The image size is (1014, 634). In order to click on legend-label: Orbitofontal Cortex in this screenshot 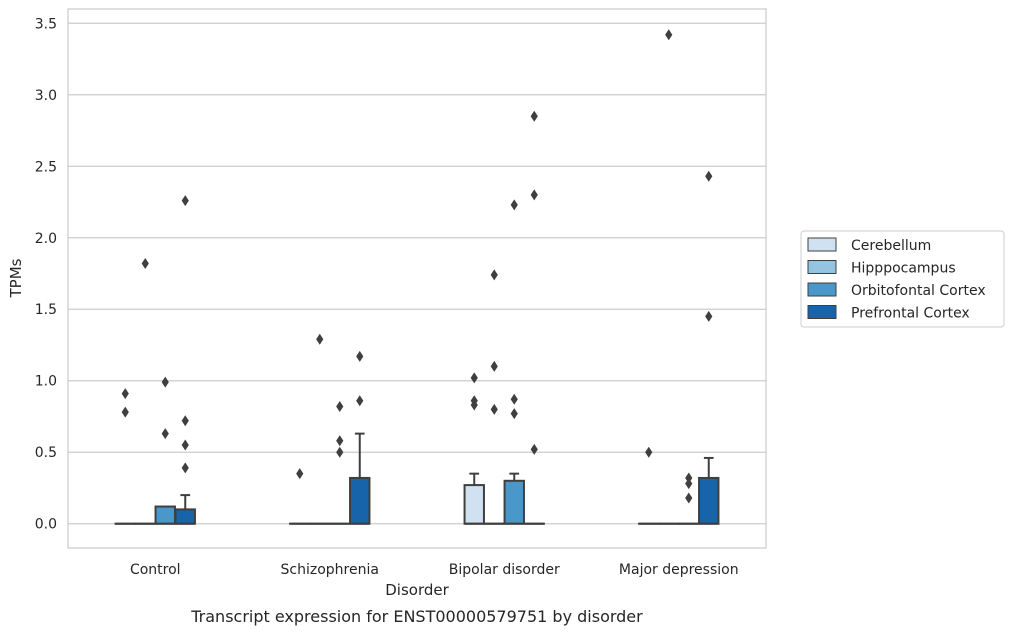, I will do `click(918, 291)`.